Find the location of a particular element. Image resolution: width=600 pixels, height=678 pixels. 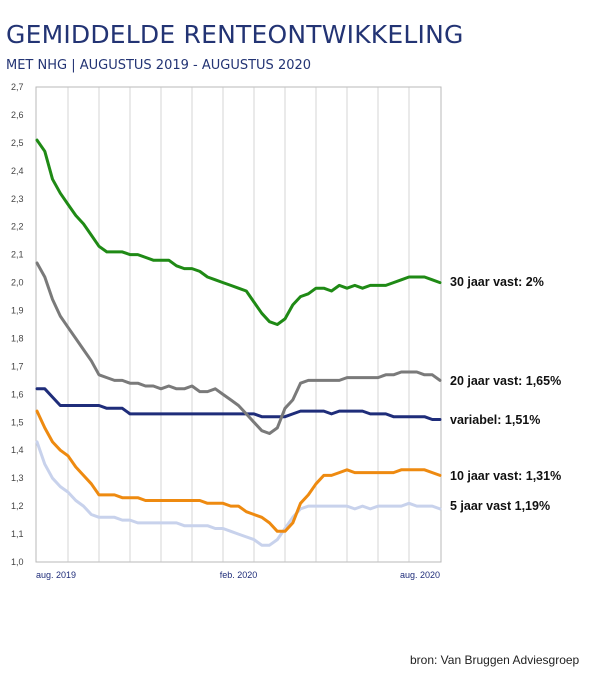

y-tick-label: 1,2 is located at coordinates (17, 506).